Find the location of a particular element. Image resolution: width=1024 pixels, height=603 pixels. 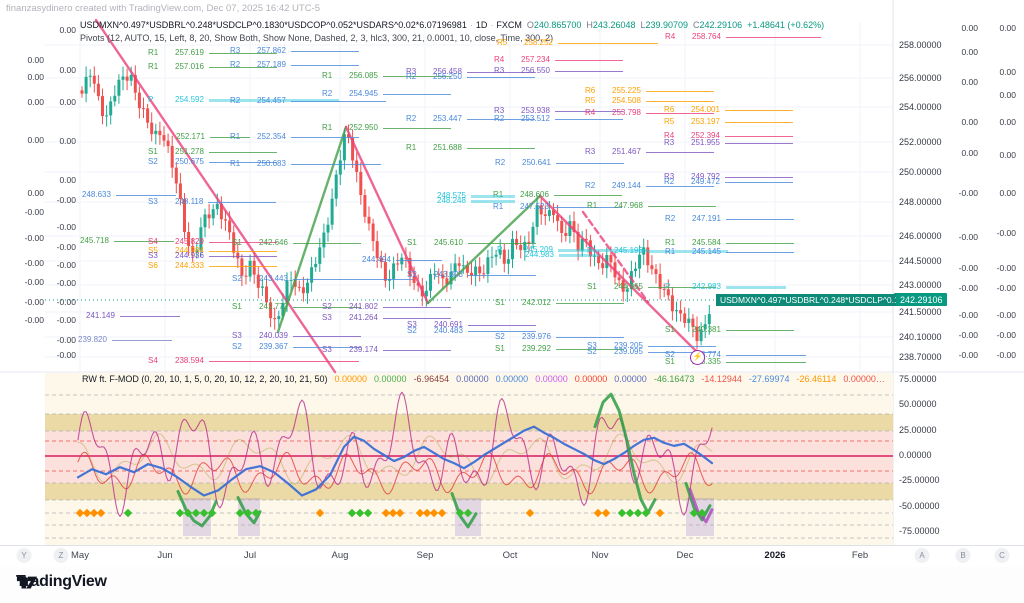

pivot-label: R3 249.792 is located at coordinates (728, 177).